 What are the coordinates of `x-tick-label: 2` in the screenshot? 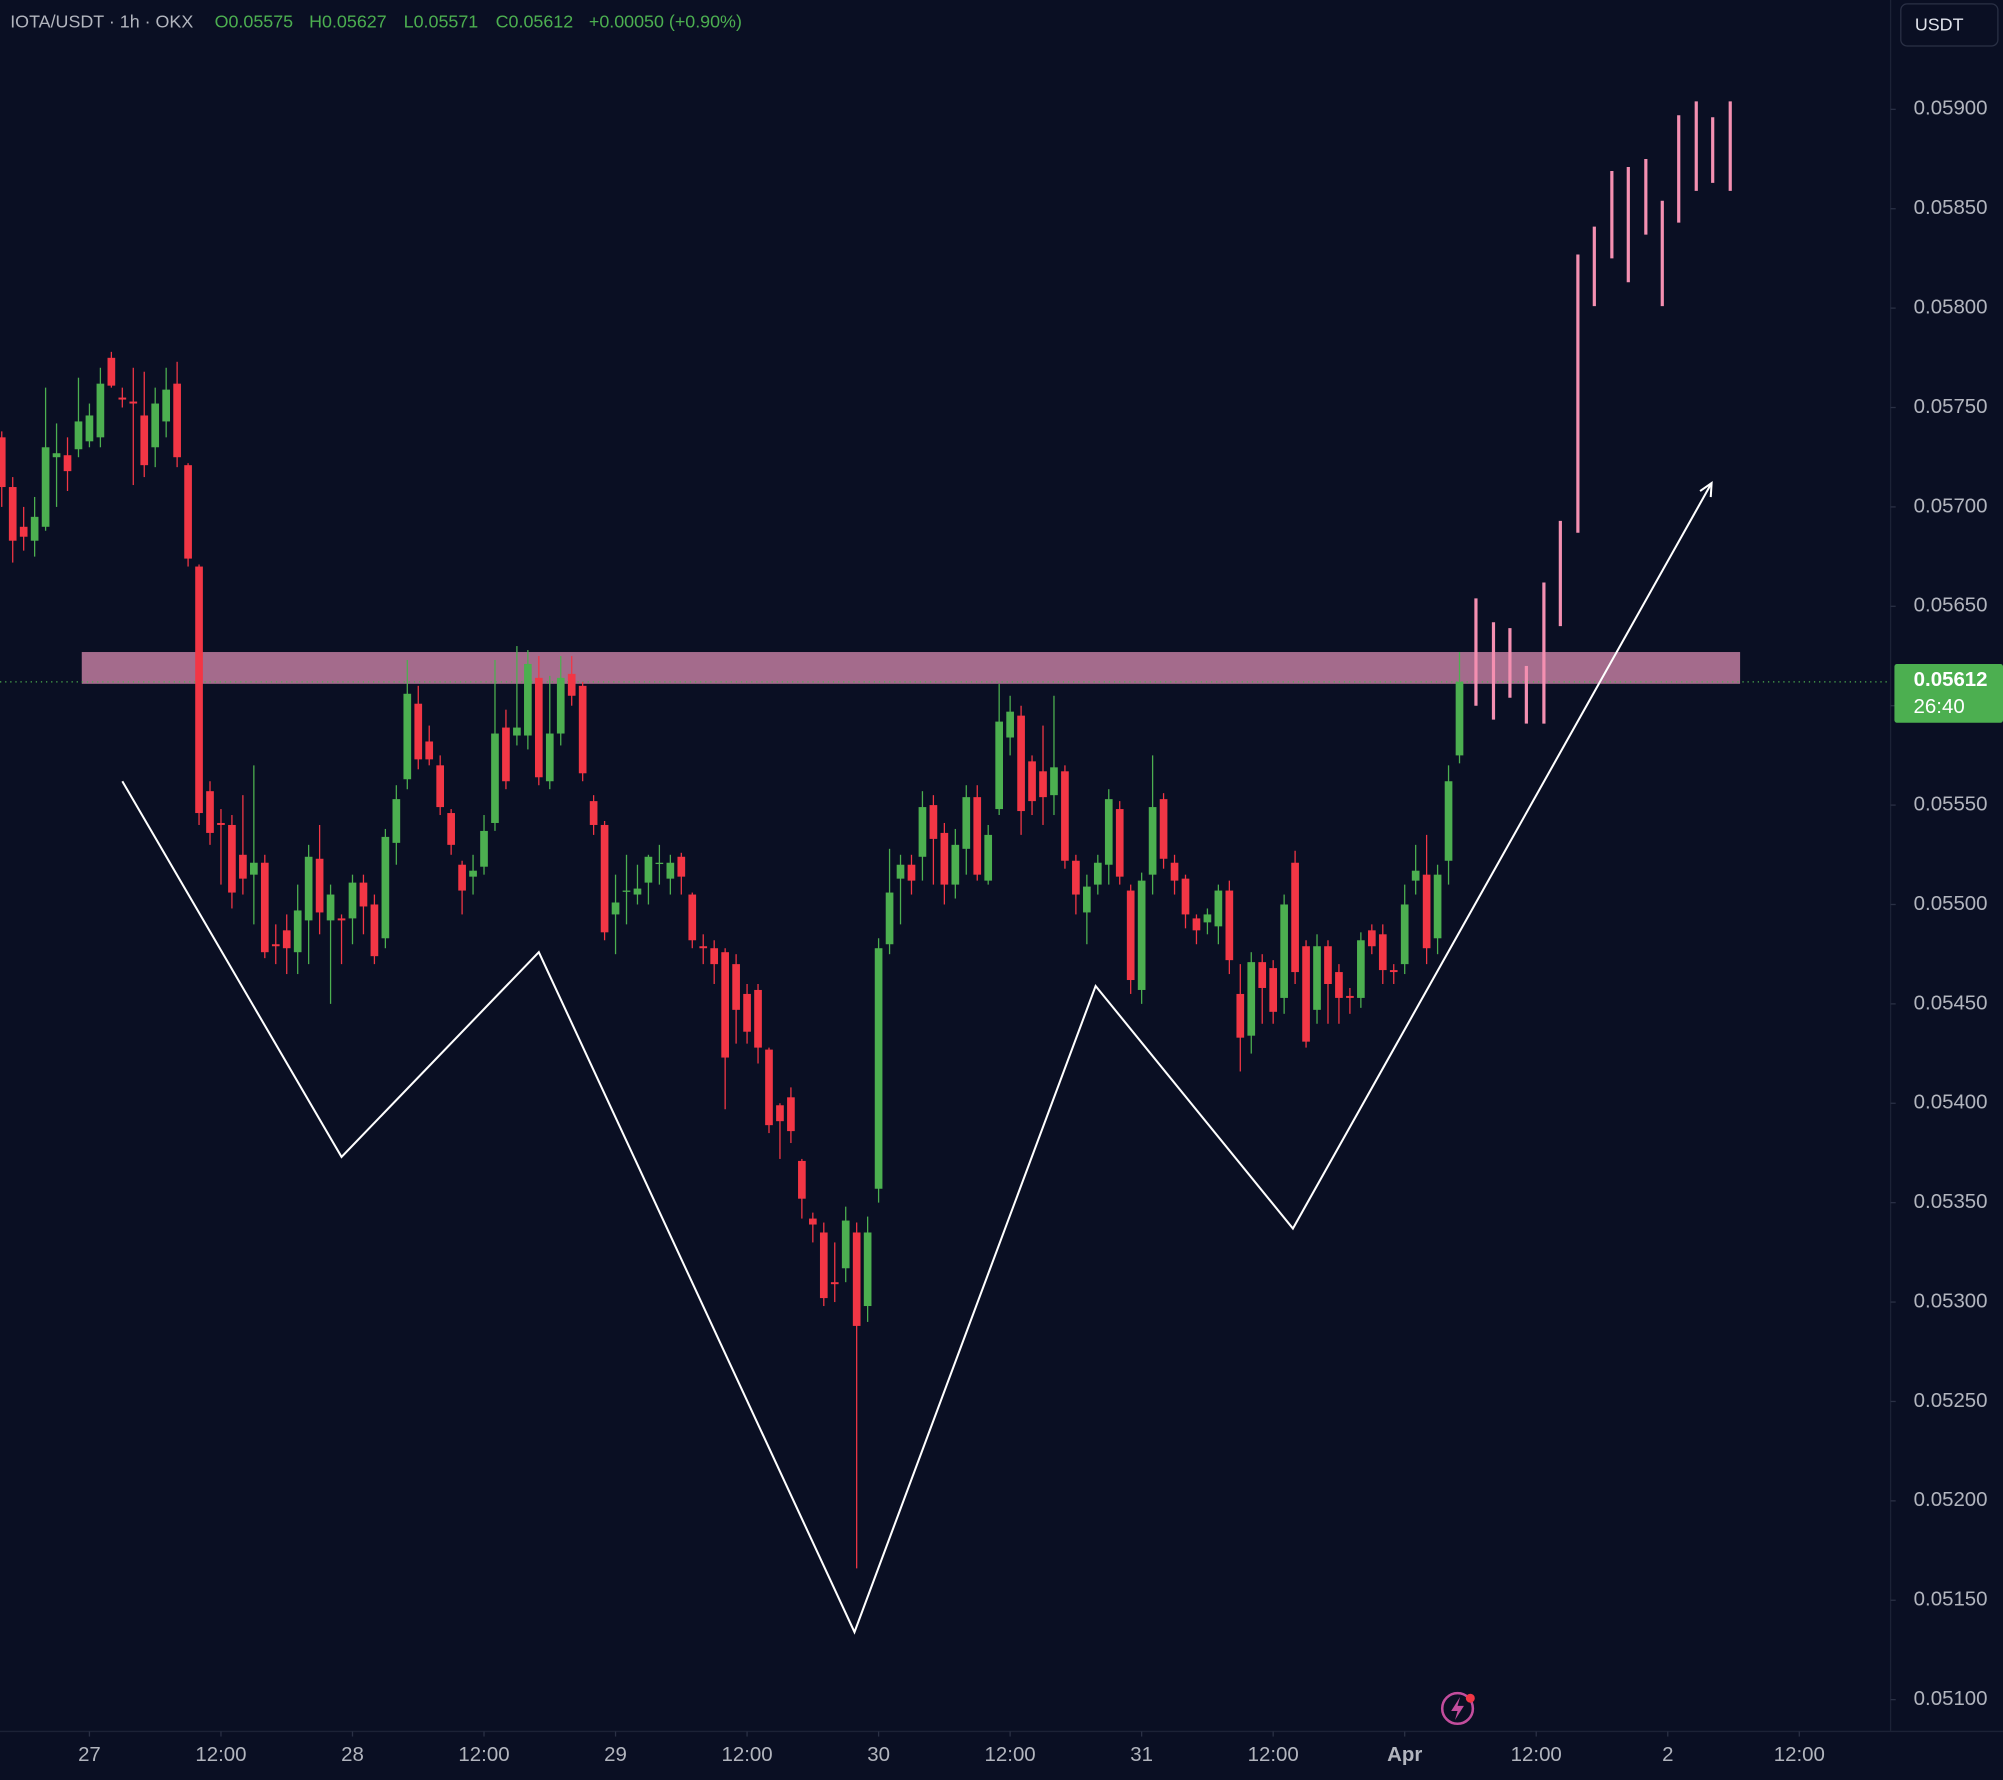 It's located at (1667, 1754).